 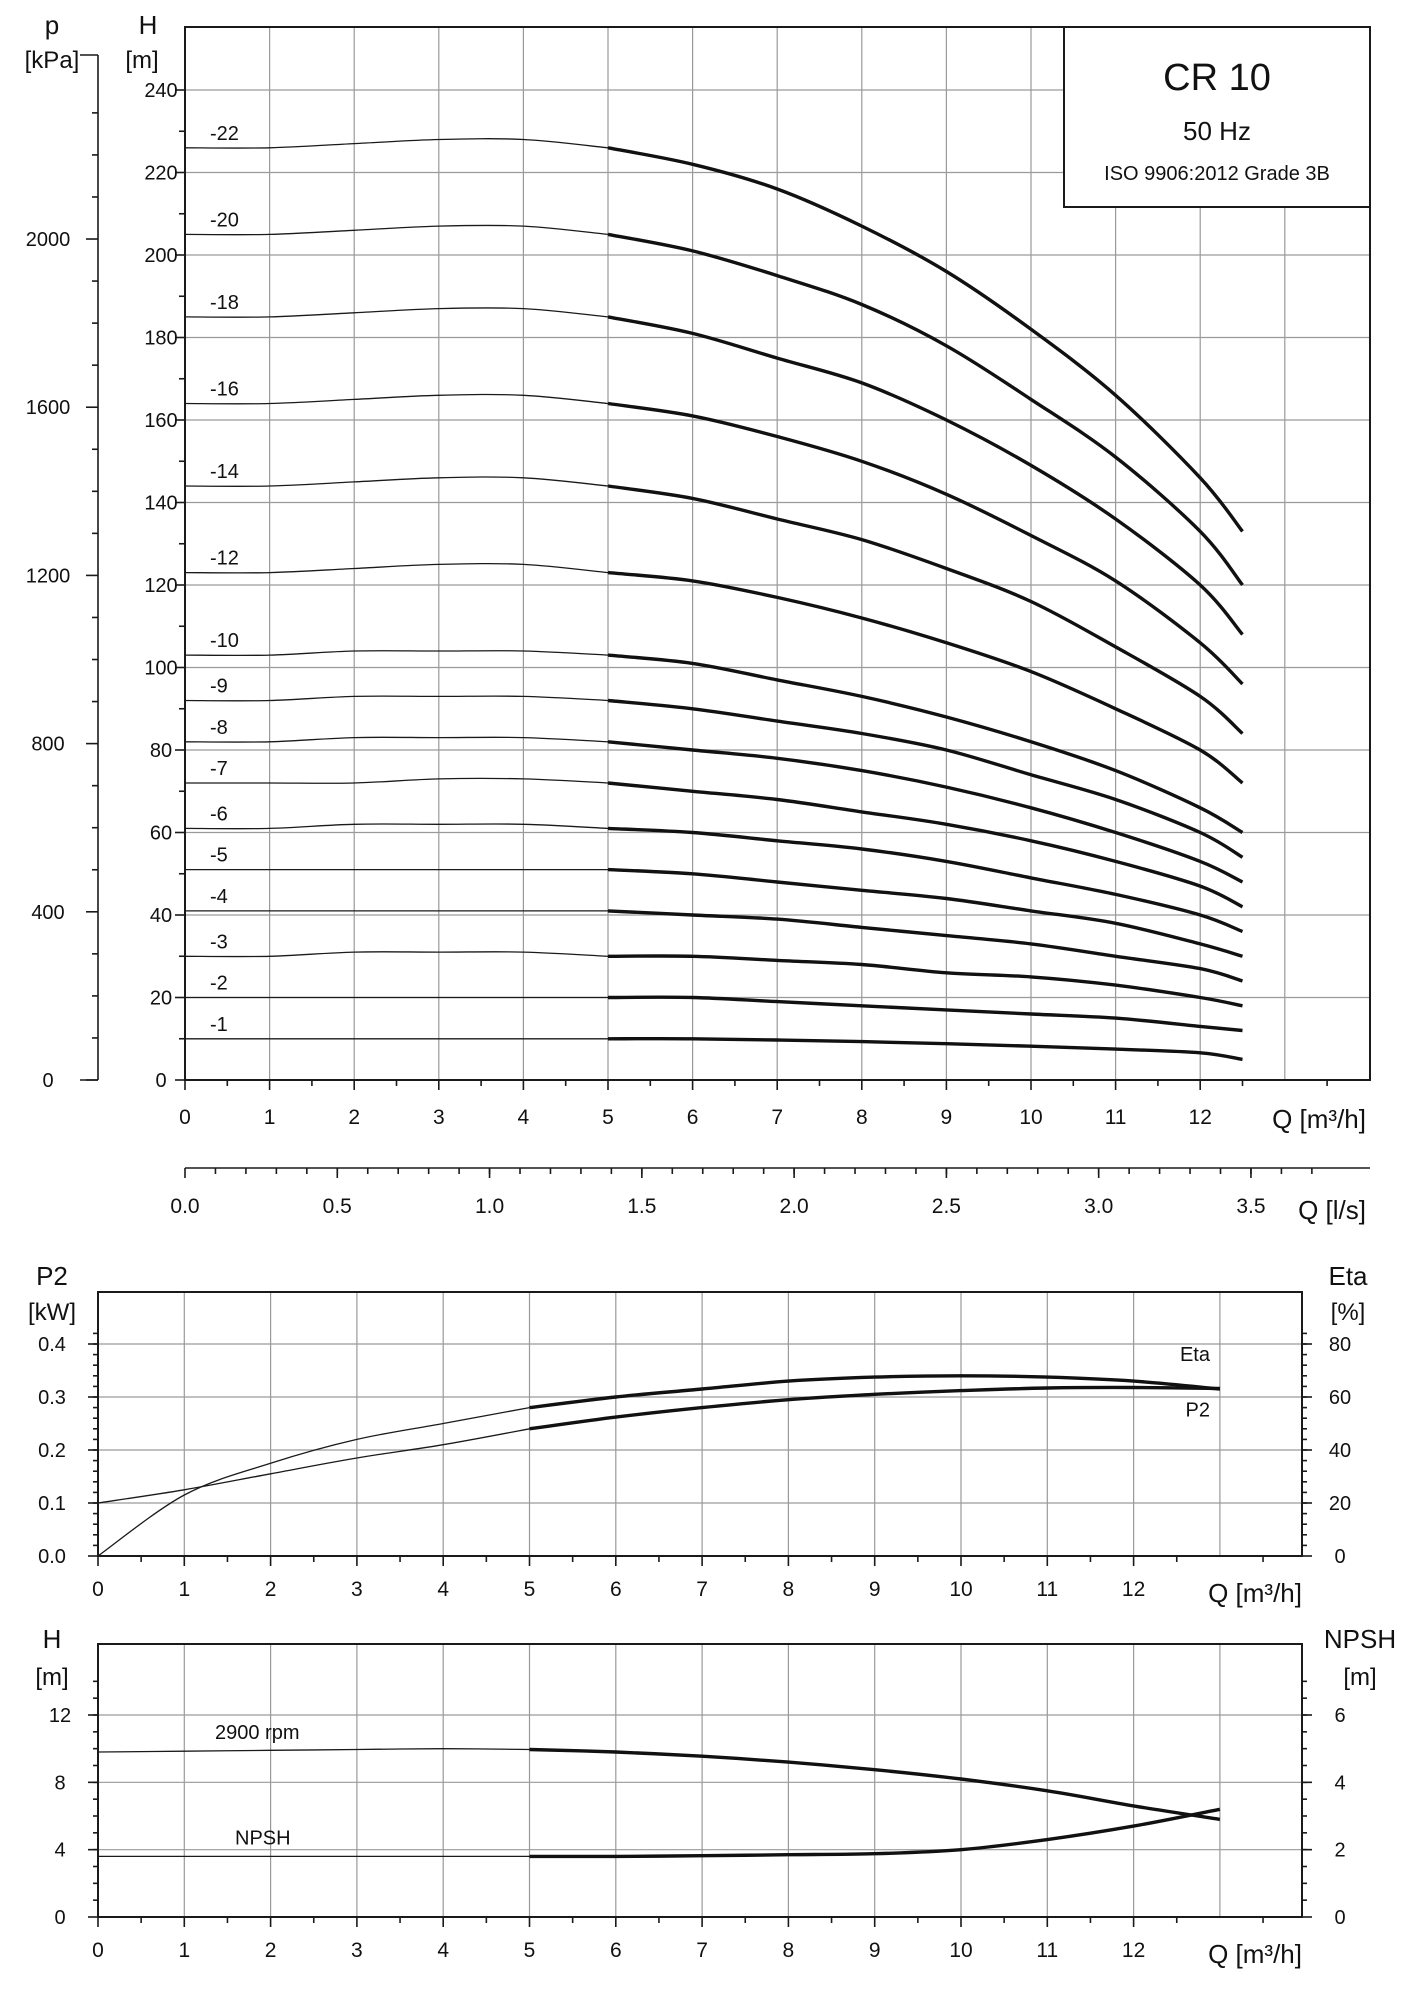 What do you see at coordinates (1339, 1783) in the screenshot?
I see `npsh-axis-tick-label: 4` at bounding box center [1339, 1783].